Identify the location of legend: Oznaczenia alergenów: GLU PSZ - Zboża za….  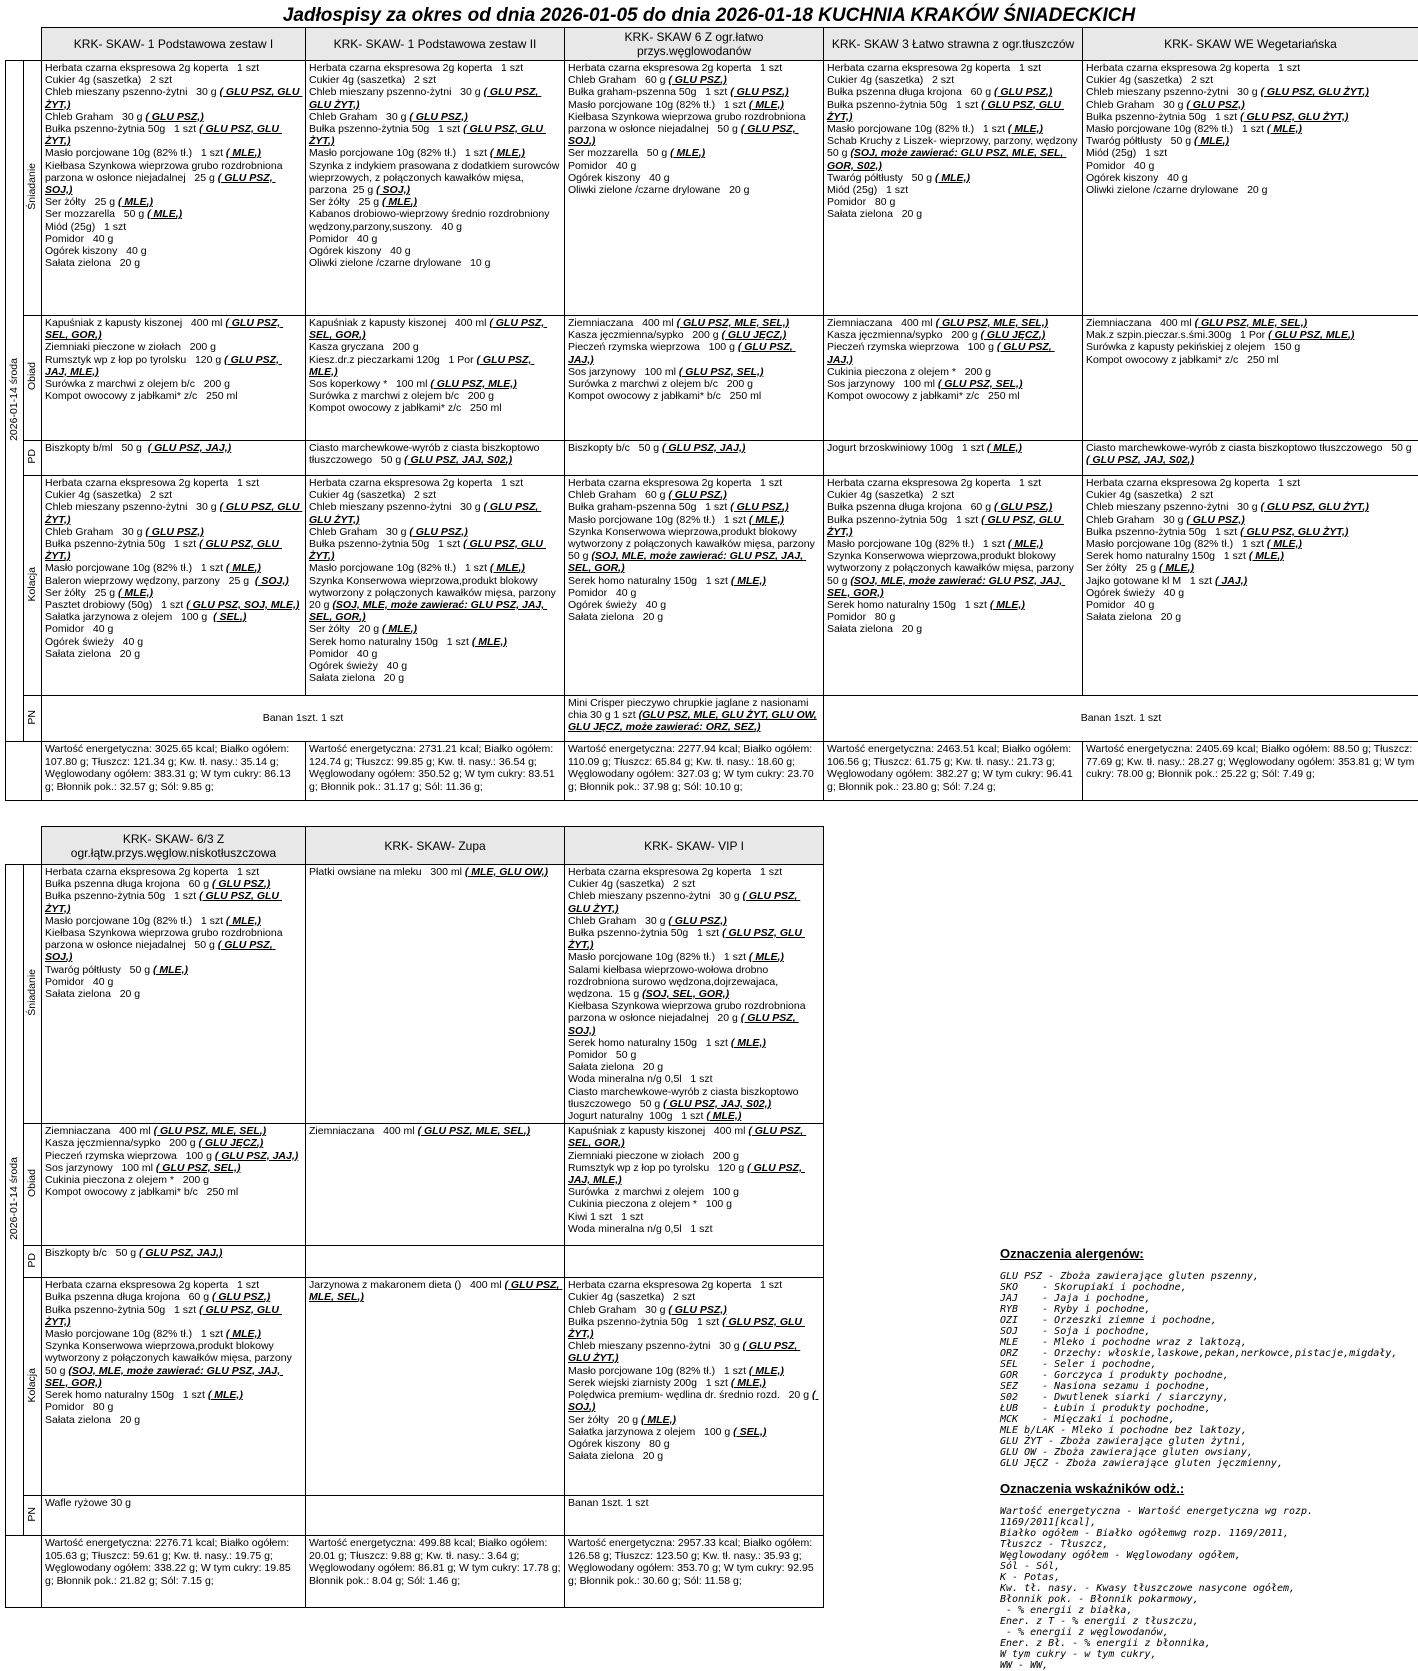
(1207, 1458).